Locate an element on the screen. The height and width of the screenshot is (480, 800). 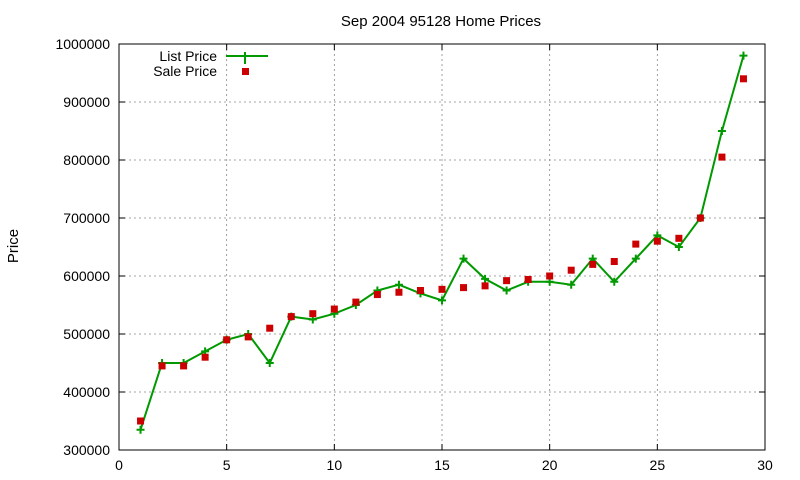
x-tick-label: 15 is located at coordinates (442, 465).